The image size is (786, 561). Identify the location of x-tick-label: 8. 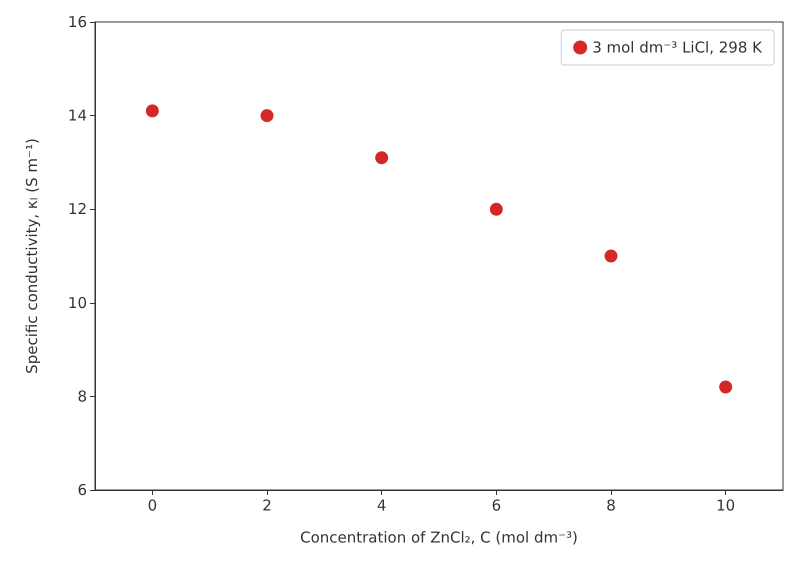
(611, 505).